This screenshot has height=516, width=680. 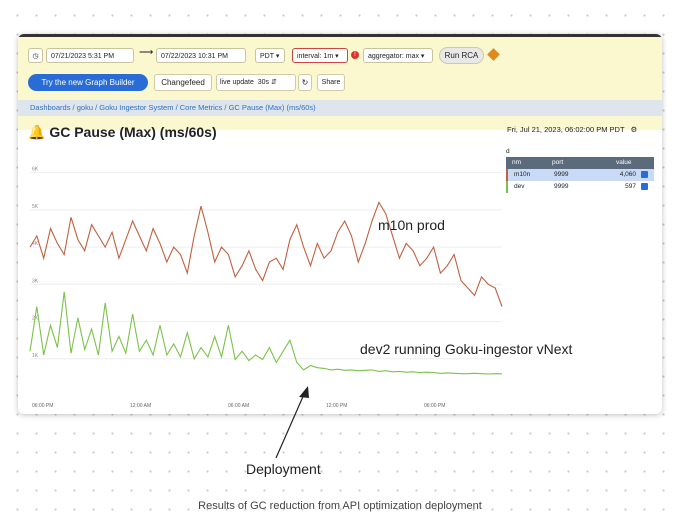 What do you see at coordinates (522, 174) in the screenshot?
I see `legend-nm: m10n` at bounding box center [522, 174].